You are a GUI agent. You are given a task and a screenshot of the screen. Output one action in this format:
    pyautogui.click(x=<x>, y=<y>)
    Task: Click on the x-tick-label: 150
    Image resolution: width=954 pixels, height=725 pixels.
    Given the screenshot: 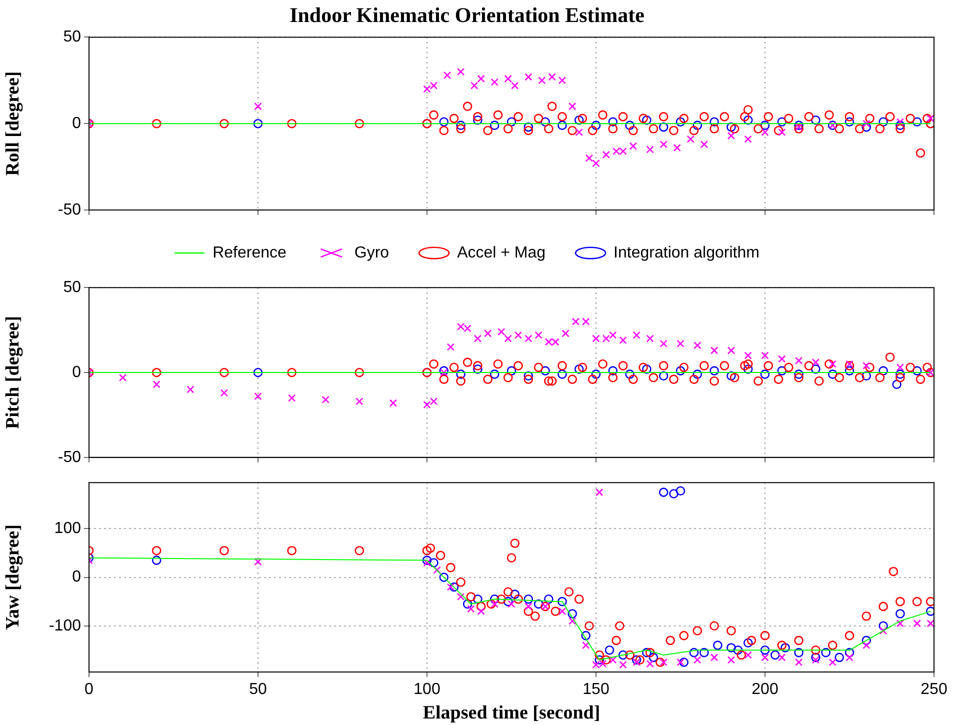 What is the action you would take?
    pyautogui.click(x=596, y=689)
    